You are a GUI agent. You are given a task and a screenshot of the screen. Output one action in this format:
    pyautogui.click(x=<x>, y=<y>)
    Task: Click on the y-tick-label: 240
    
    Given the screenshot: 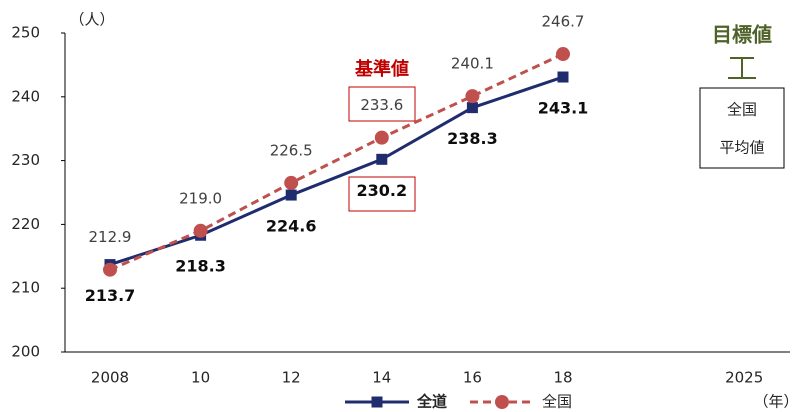 What is the action you would take?
    pyautogui.click(x=25, y=96)
    